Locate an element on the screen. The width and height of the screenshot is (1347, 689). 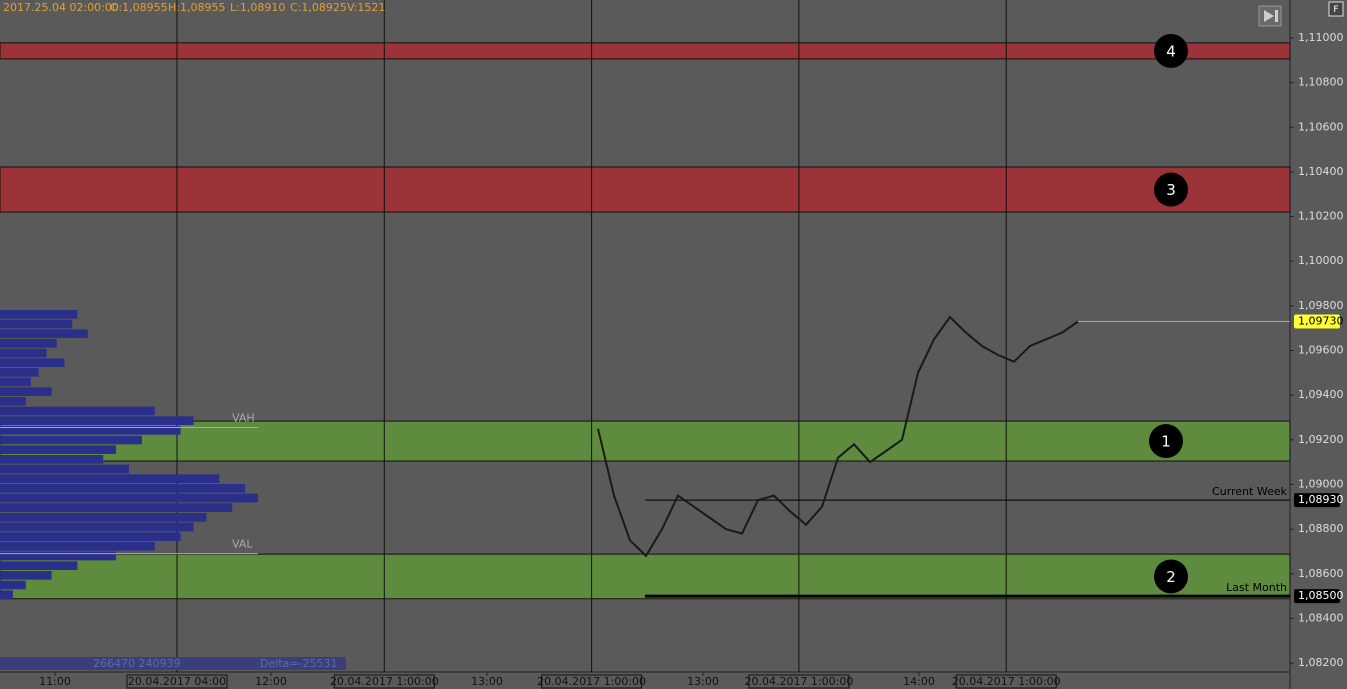
f-button-label: F is located at coordinates (1335, 10).